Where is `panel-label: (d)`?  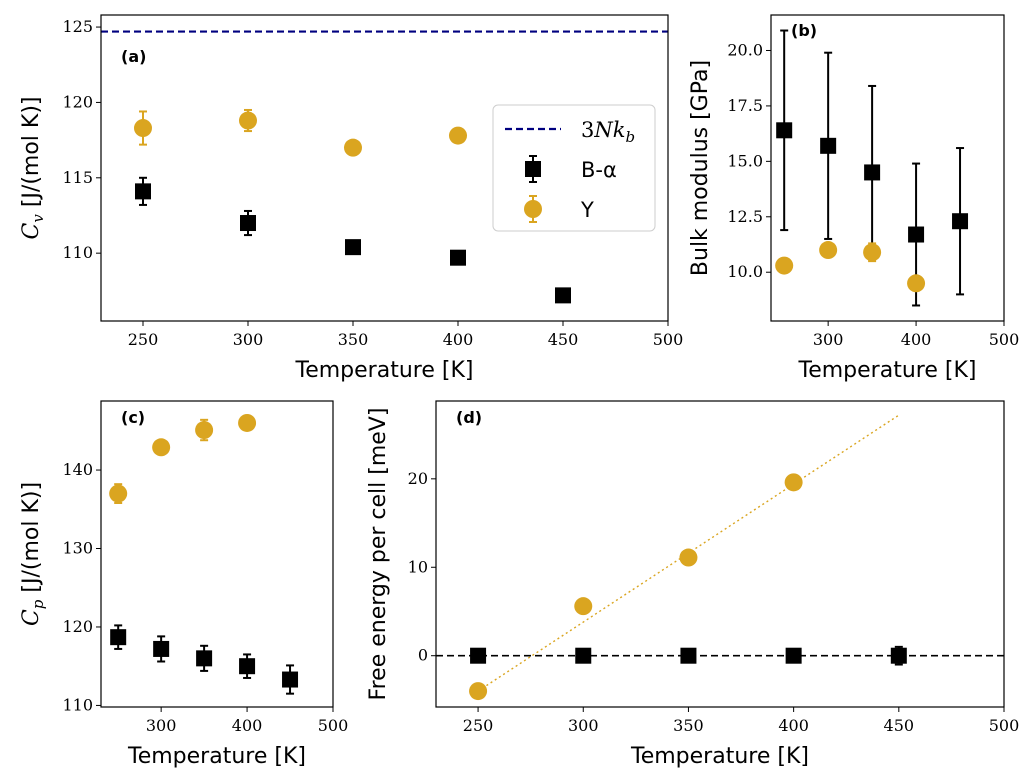
panel-label: (d) is located at coordinates (469, 417).